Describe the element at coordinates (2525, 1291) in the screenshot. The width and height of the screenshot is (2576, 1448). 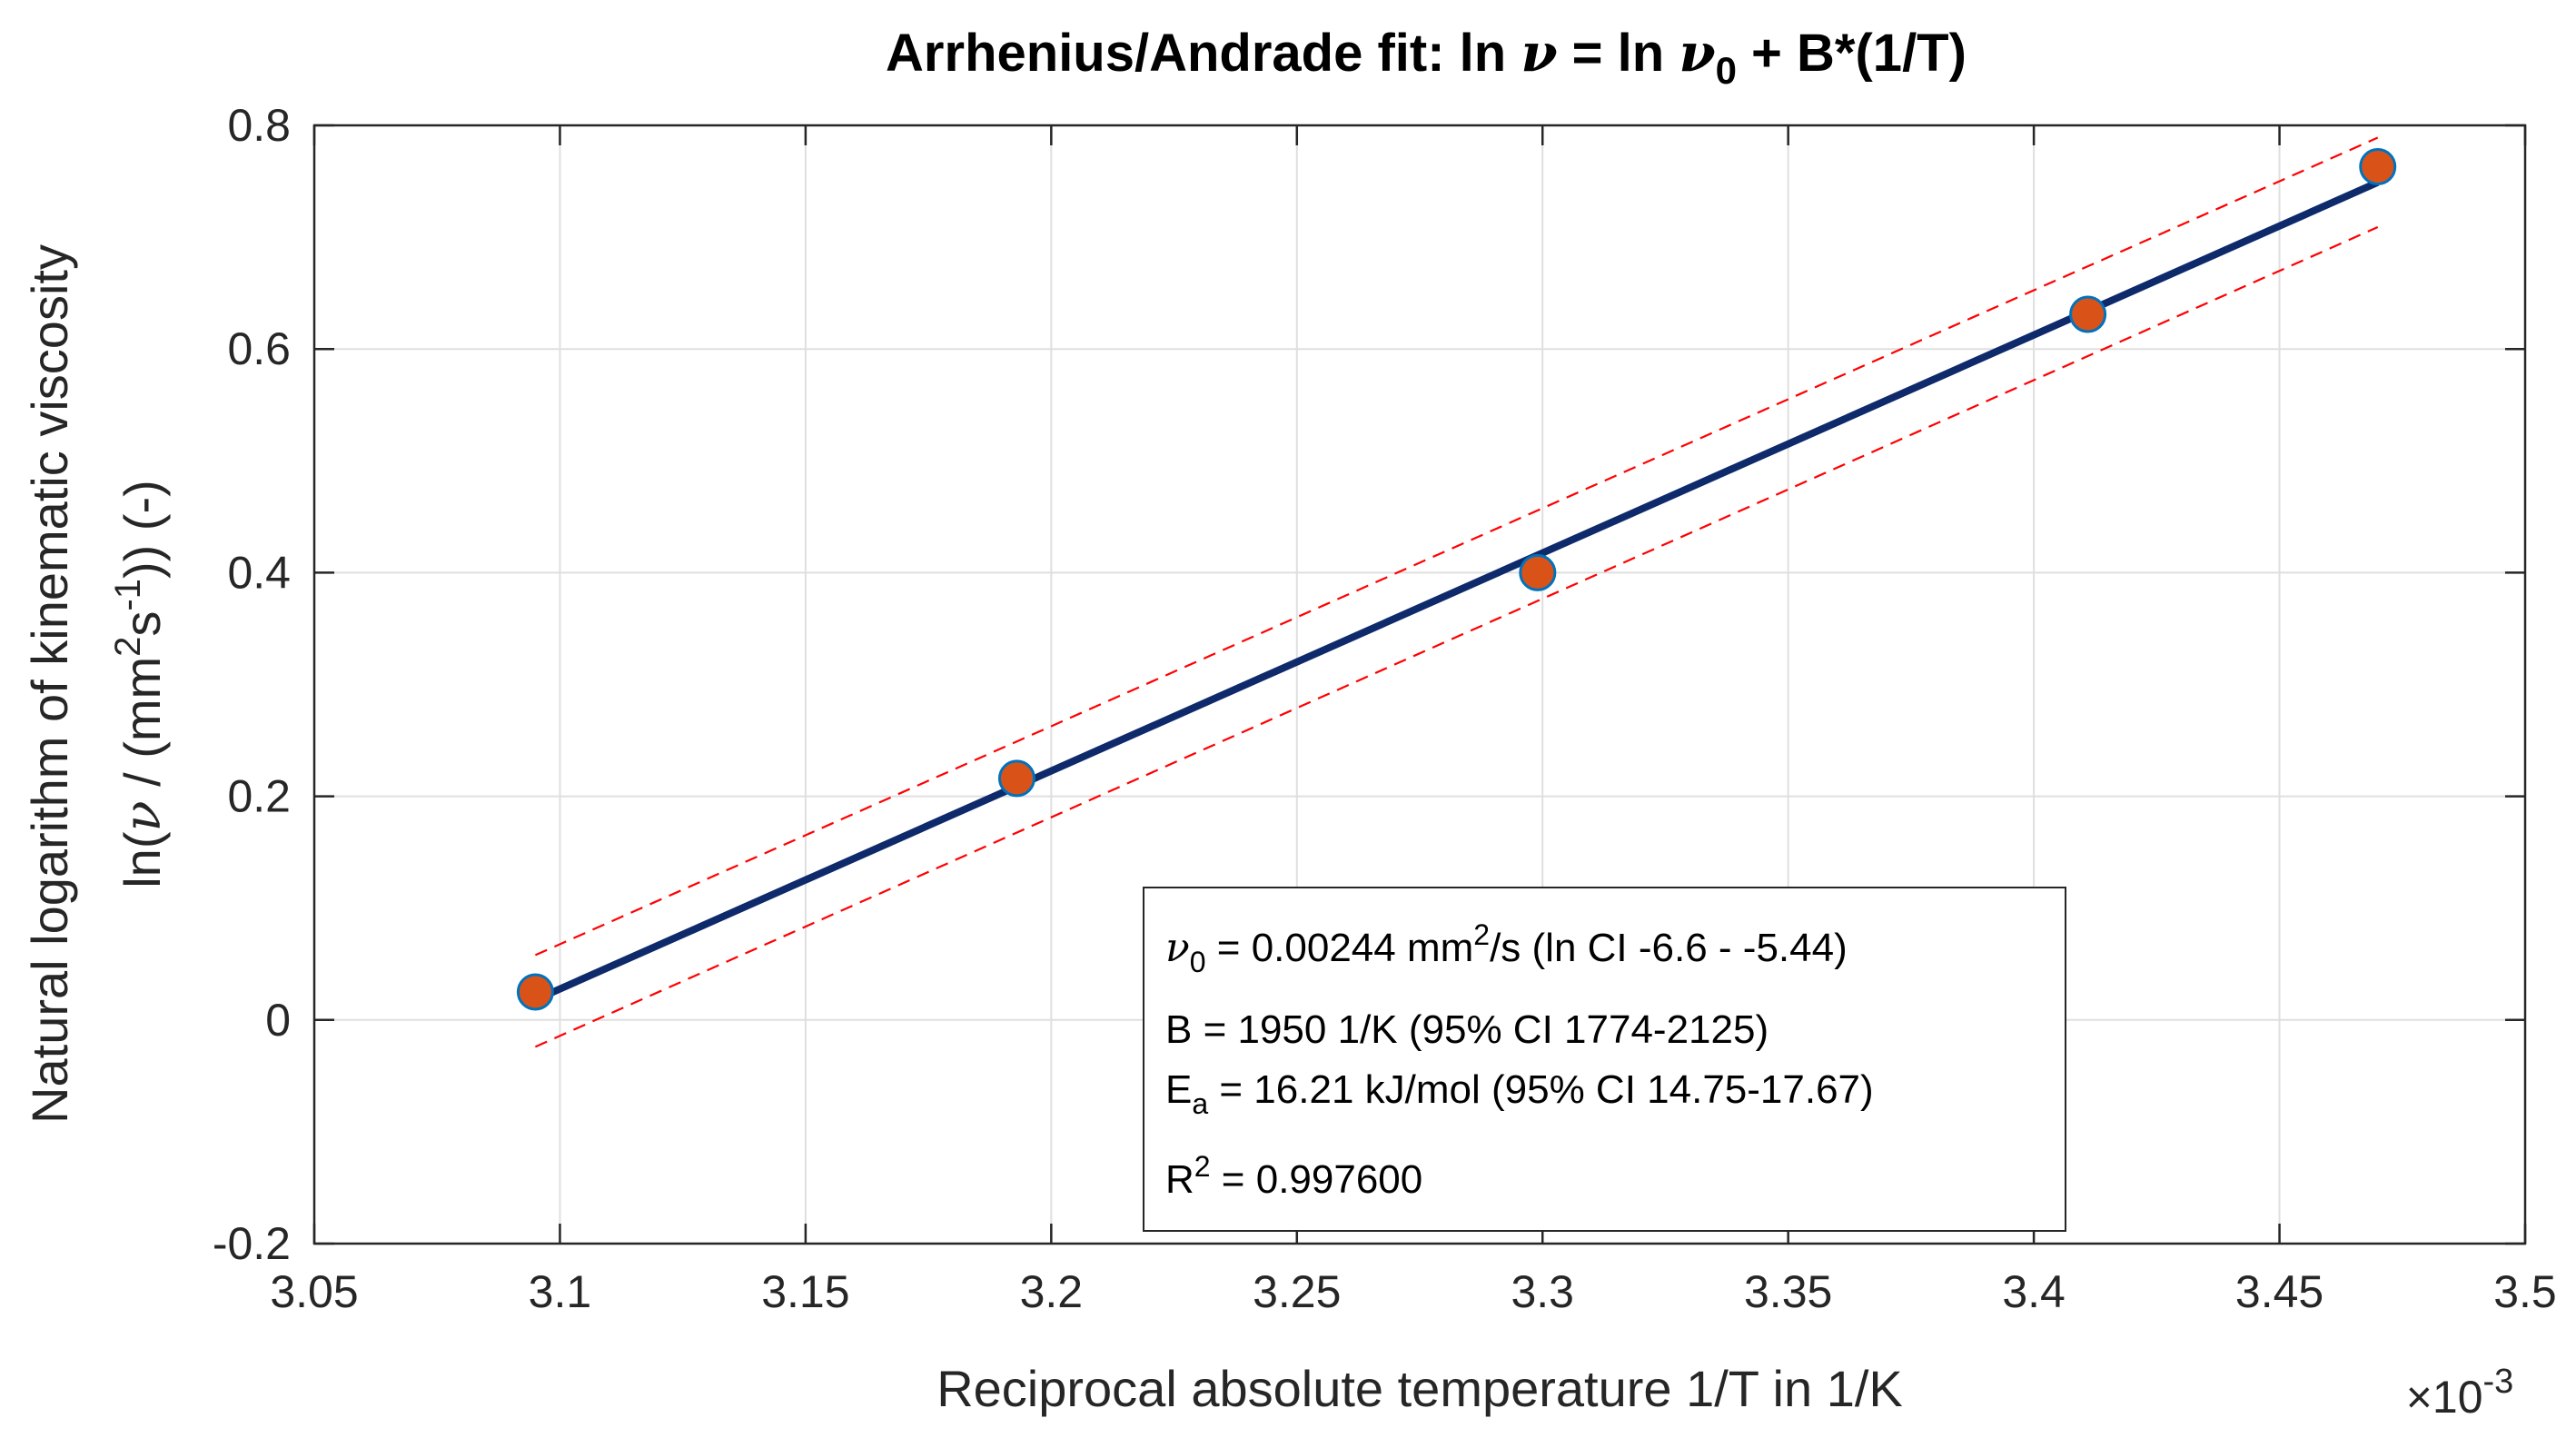
I see `x-tick-label: 3.5` at that location.